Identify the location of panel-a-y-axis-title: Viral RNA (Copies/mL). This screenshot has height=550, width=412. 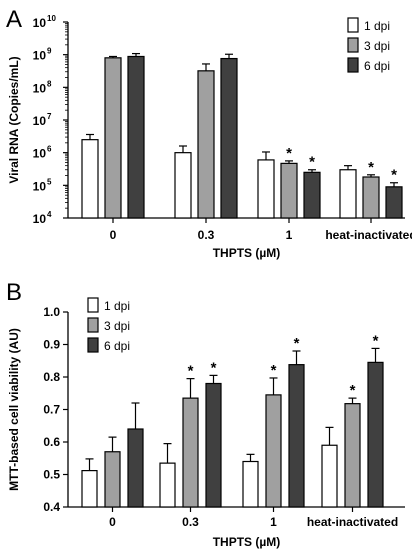
(14, 119).